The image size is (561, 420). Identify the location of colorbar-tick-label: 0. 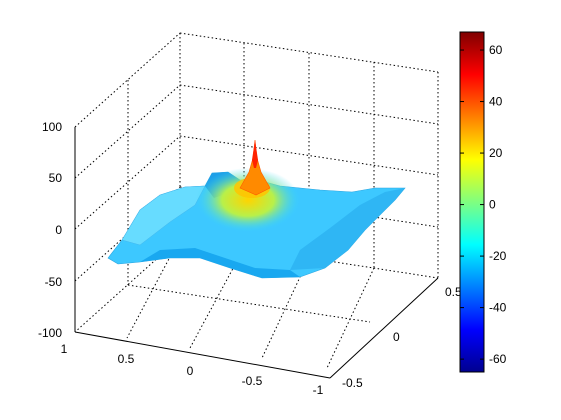
(492, 205).